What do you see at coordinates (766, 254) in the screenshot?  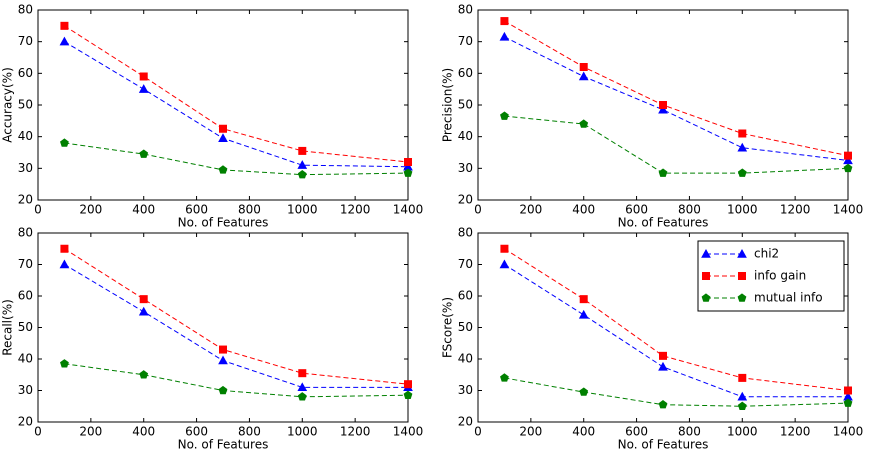 I see `legend-label: chi2` at bounding box center [766, 254].